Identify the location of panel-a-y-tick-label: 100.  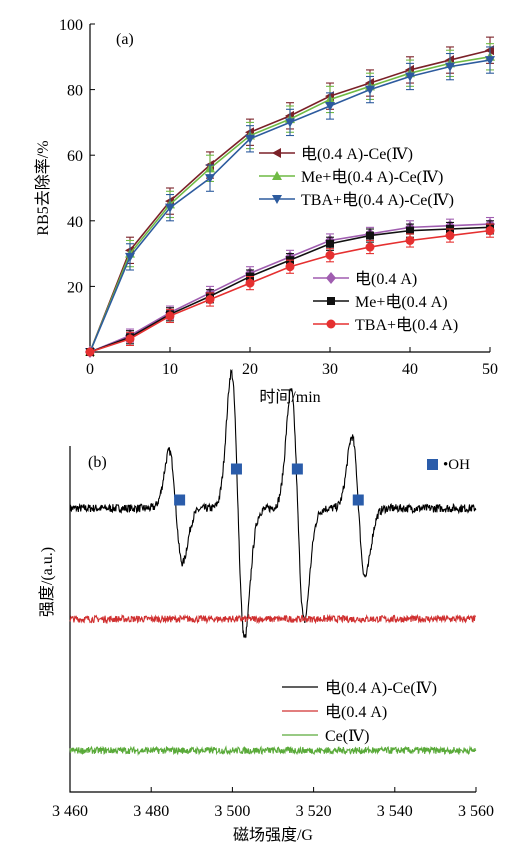
(71, 25).